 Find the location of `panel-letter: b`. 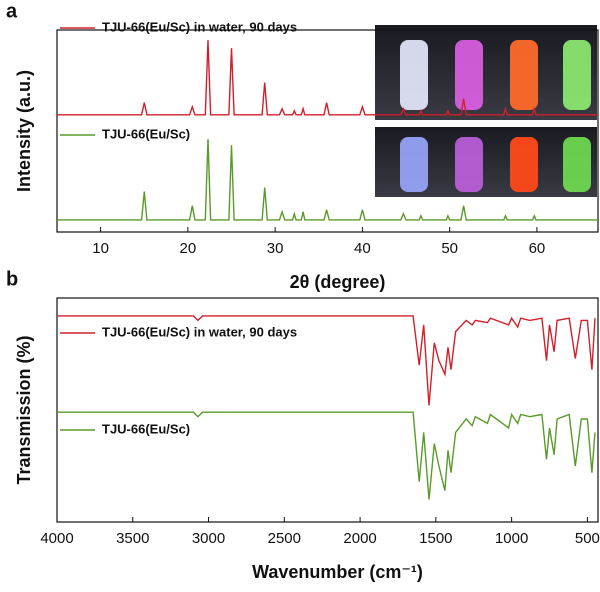

panel-letter: b is located at coordinates (12, 279).